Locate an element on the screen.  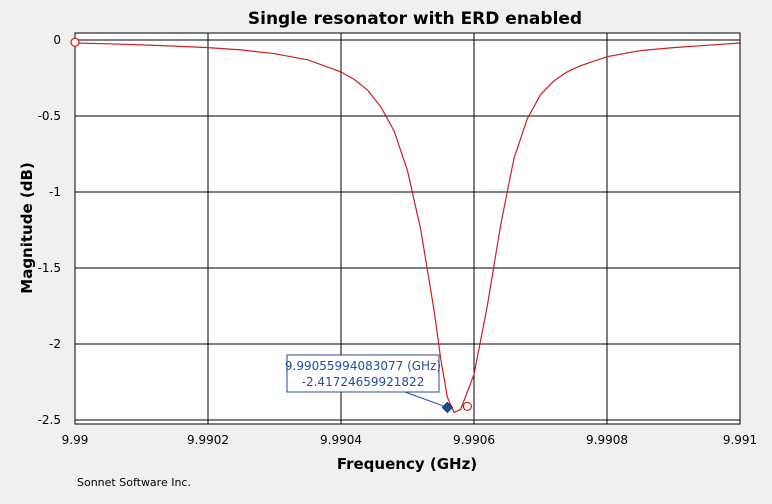
x-tick-label-4: 9.9908 is located at coordinates (607, 440).